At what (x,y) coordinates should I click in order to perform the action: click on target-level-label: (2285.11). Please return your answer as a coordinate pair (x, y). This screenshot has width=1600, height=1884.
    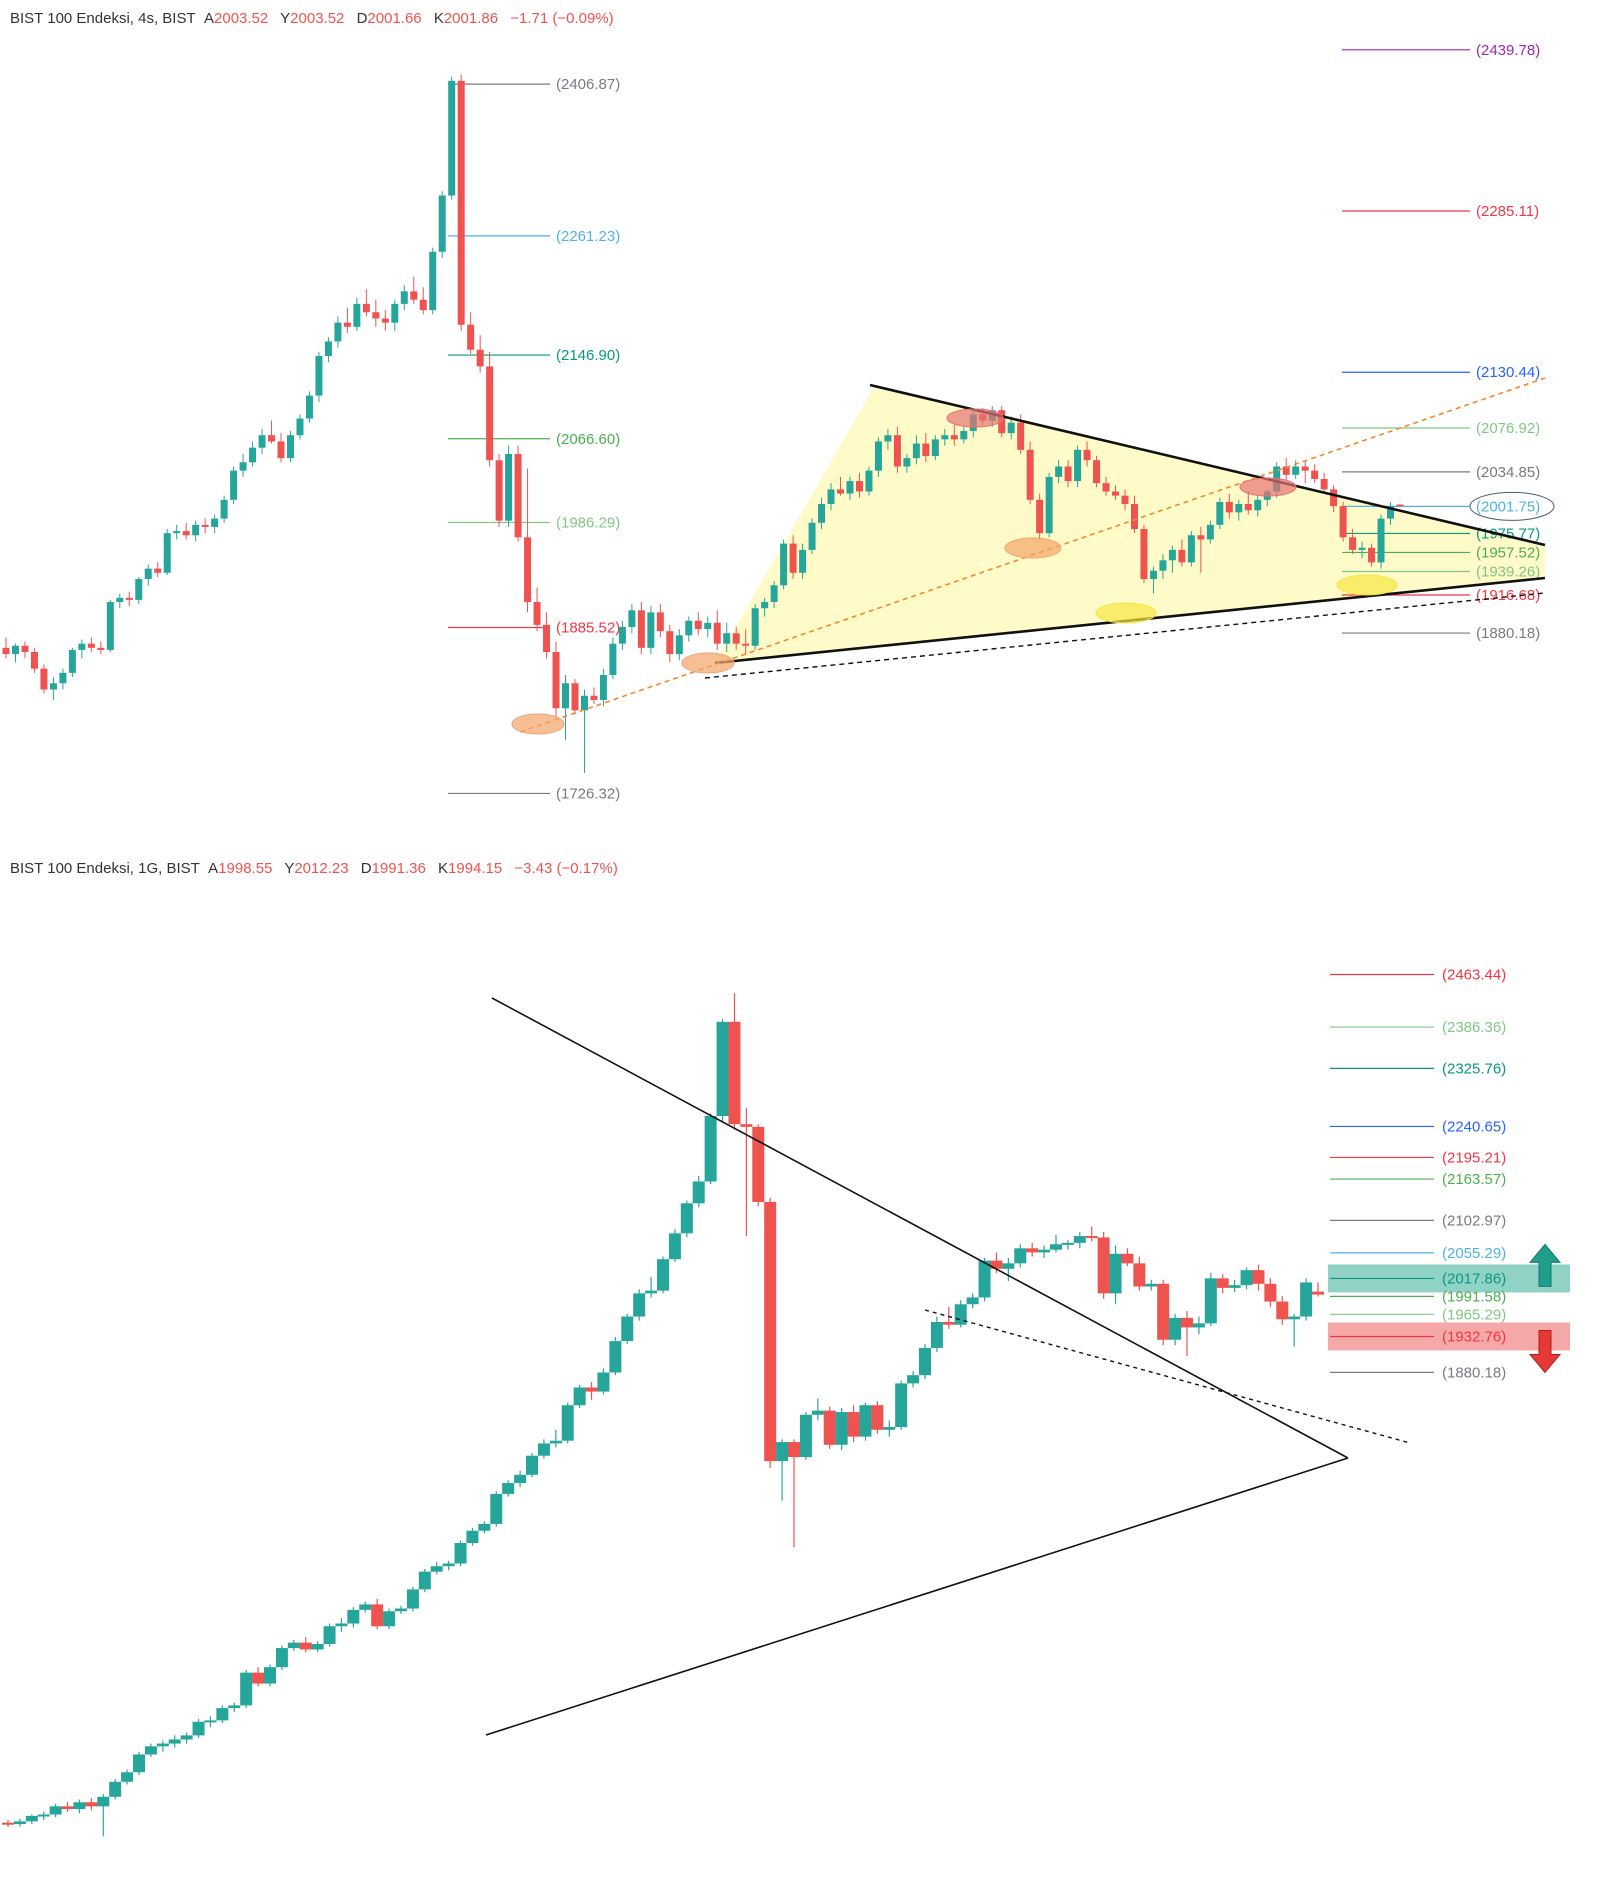
    Looking at the image, I should click on (1507, 211).